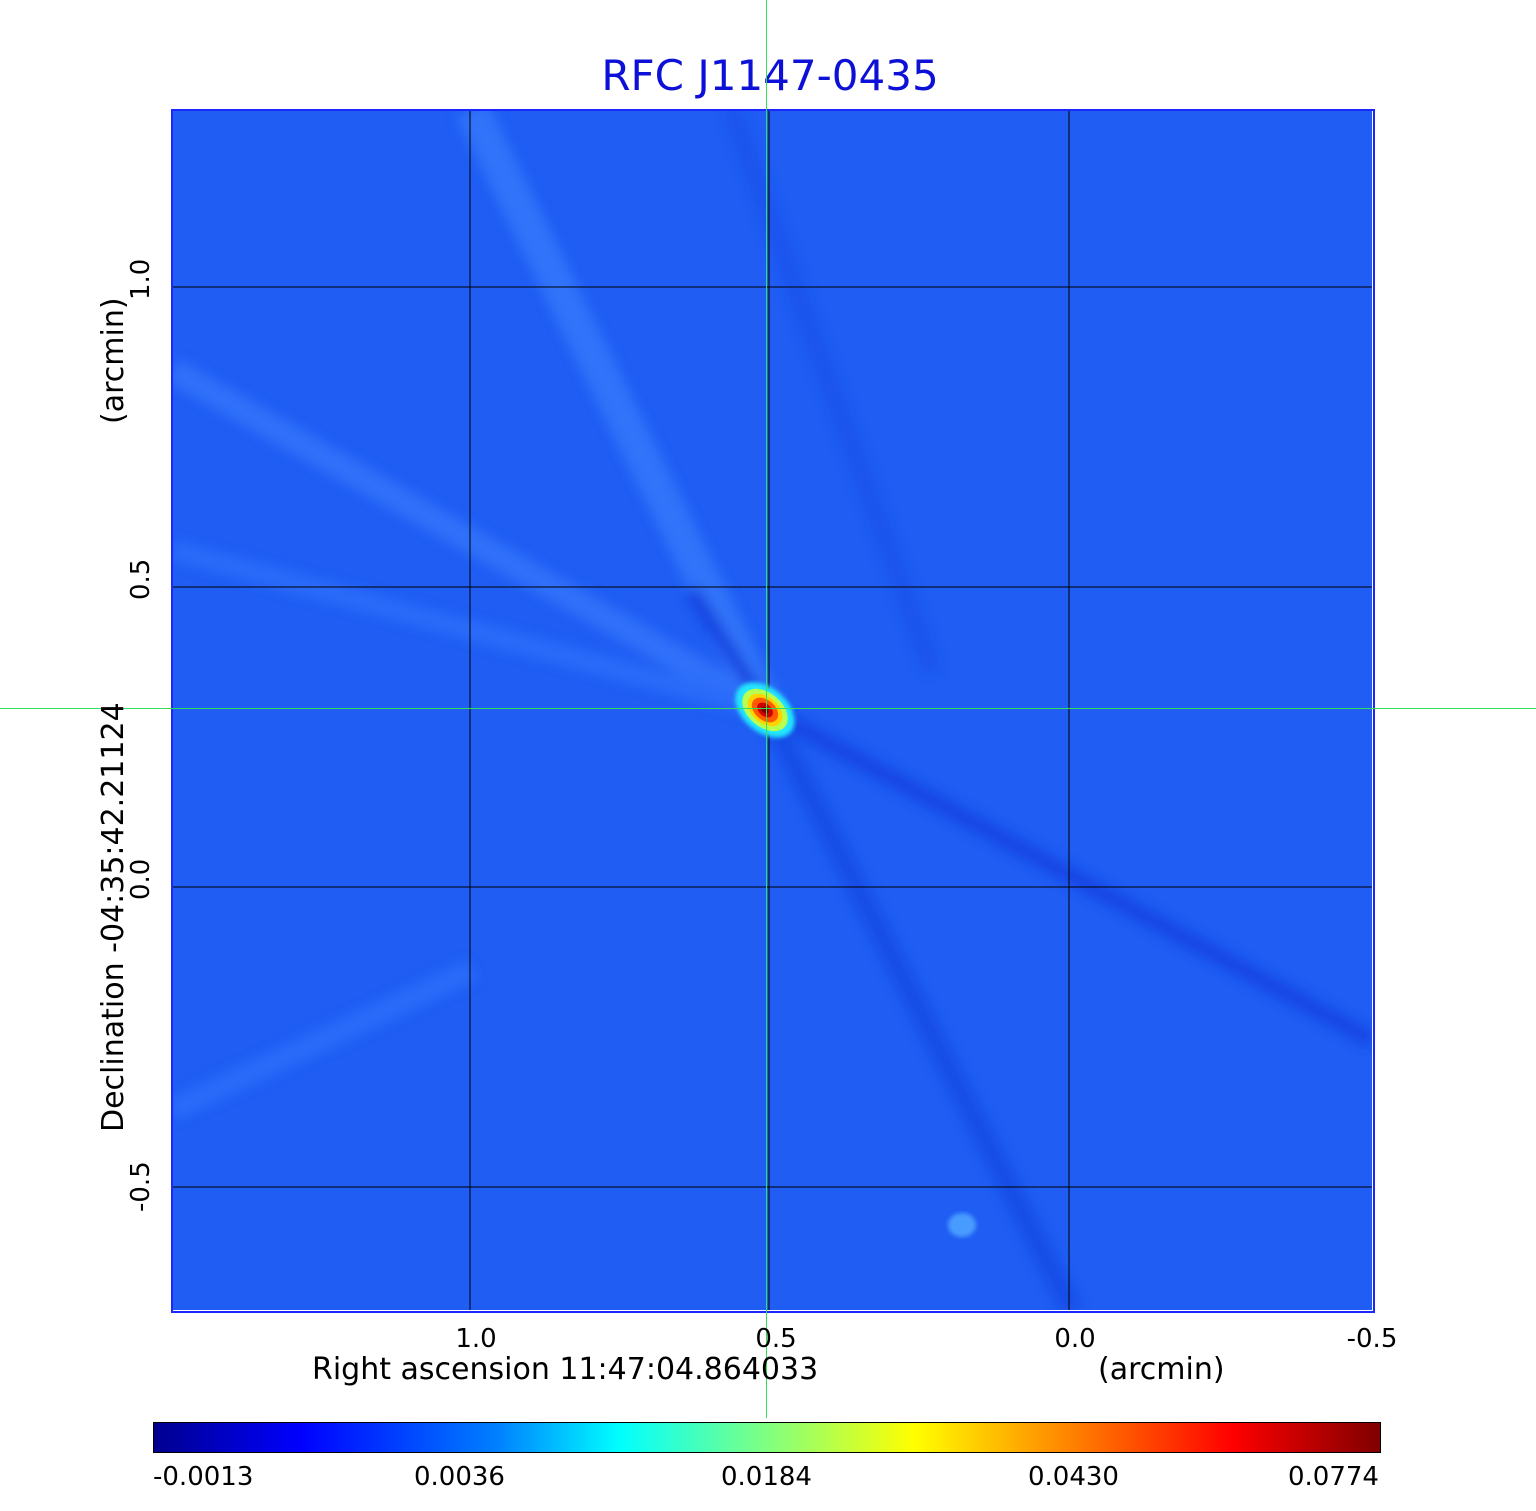  What do you see at coordinates (1075, 1339) in the screenshot?
I see `x-tick-label: 0.0` at bounding box center [1075, 1339].